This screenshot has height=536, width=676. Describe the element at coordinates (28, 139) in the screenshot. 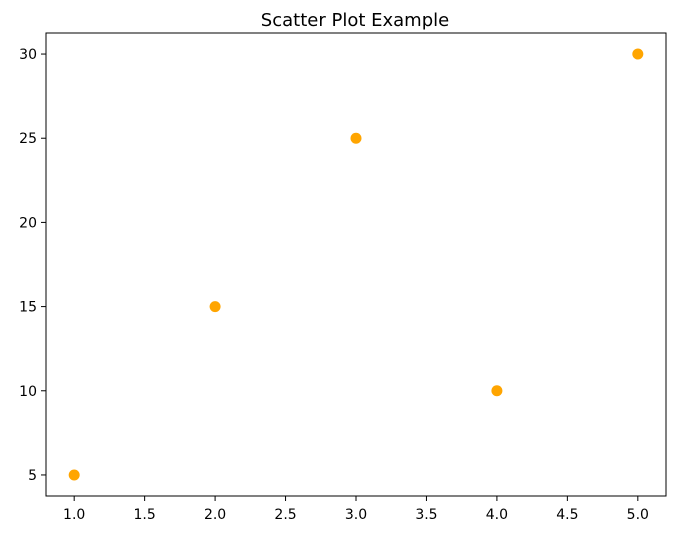

I see `y-tick-label: 25` at that location.